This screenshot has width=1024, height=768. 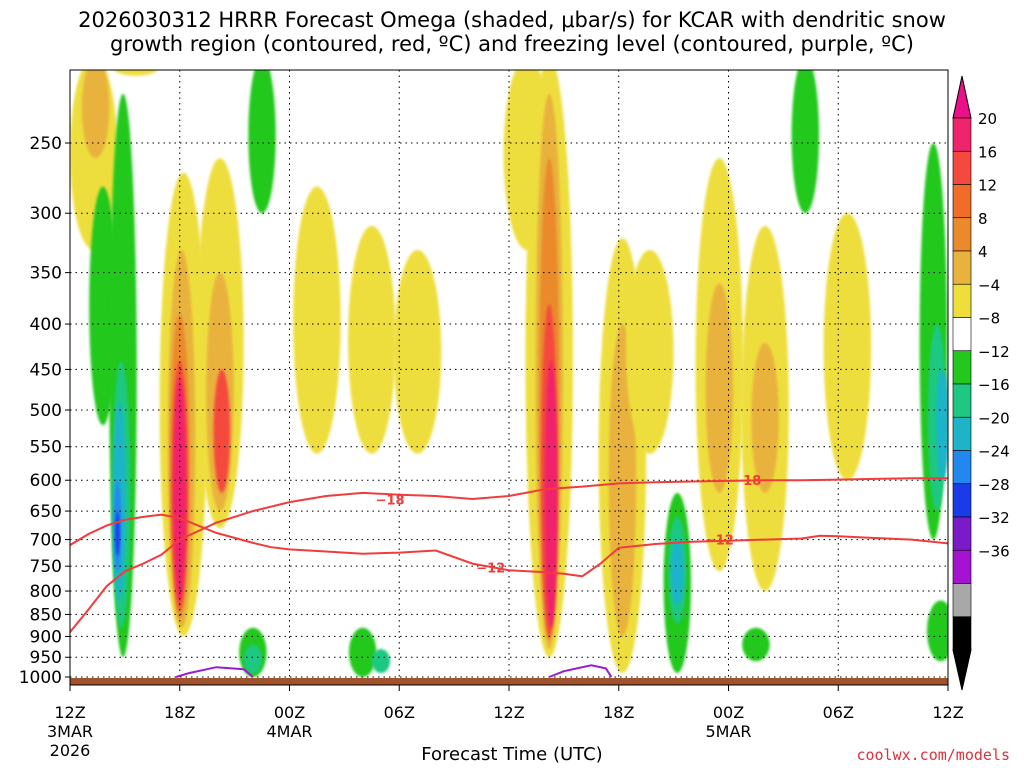 I want to click on y-tick-label-300: 300, so click(x=46, y=214).